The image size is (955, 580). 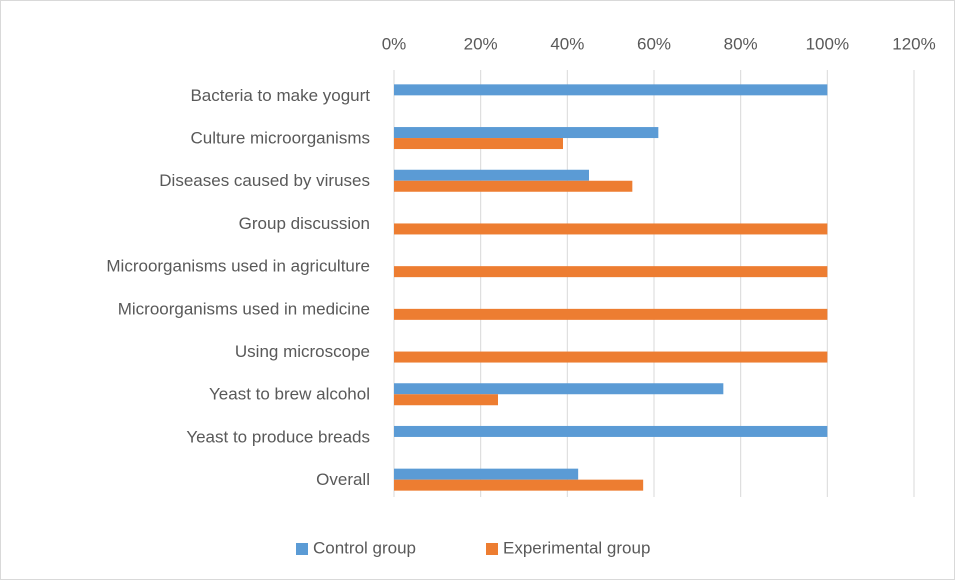 What do you see at coordinates (567, 43) in the screenshot?
I see `x-tick-label: 40%` at bounding box center [567, 43].